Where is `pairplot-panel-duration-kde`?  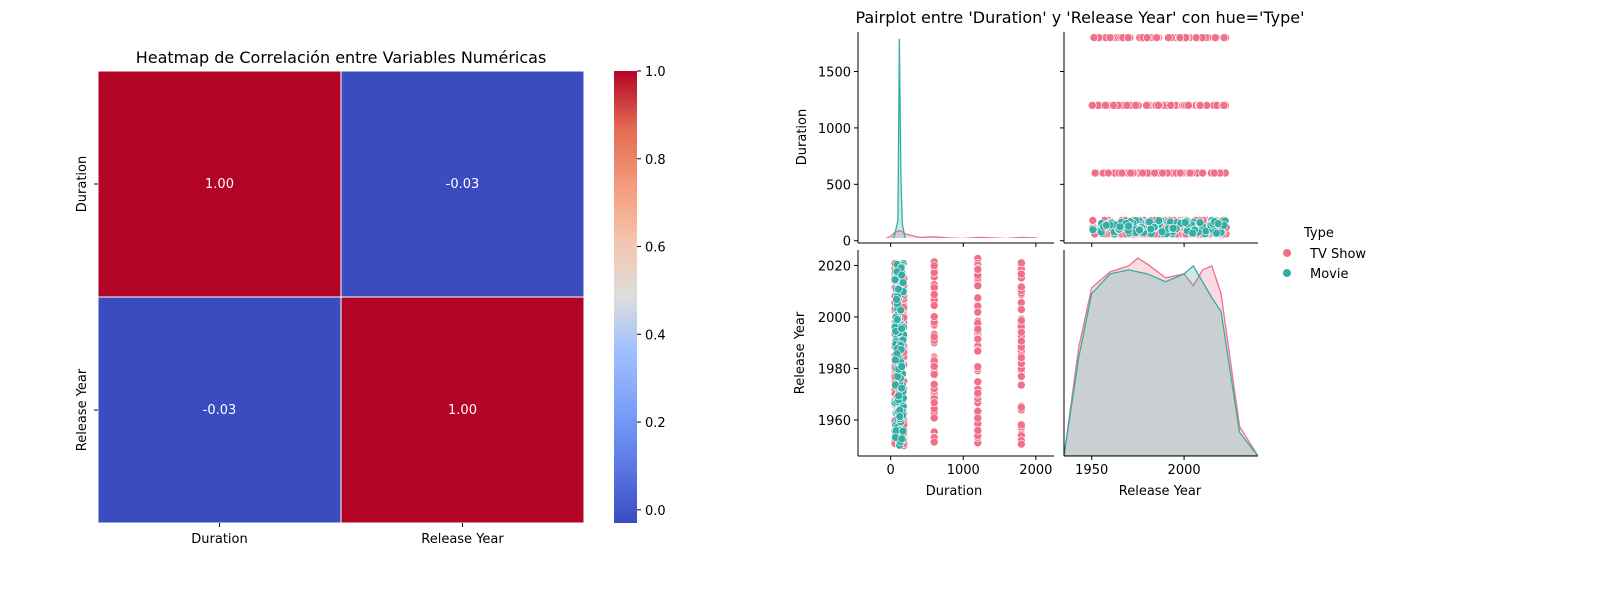
pairplot-panel-duration-kde is located at coordinates (955, 138).